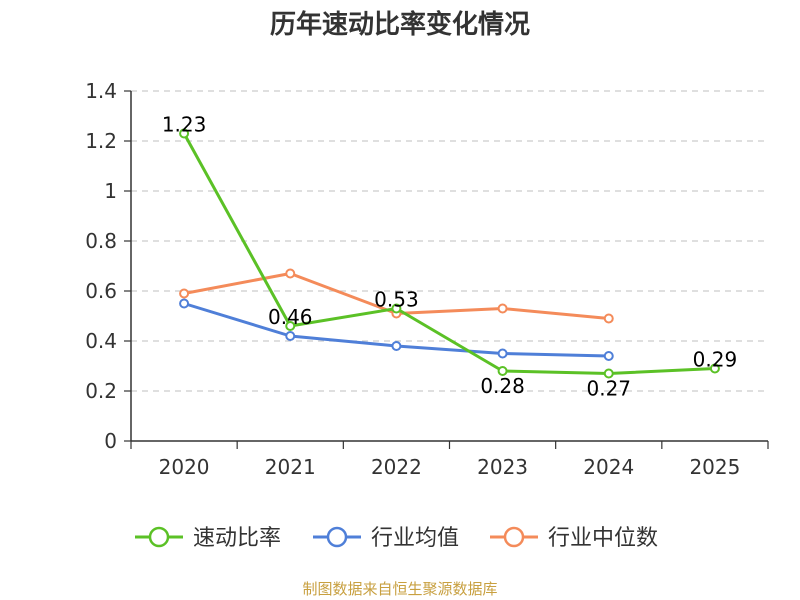 The height and width of the screenshot is (600, 800). What do you see at coordinates (502, 467) in the screenshot?
I see `x-tick-label: 2023` at bounding box center [502, 467].